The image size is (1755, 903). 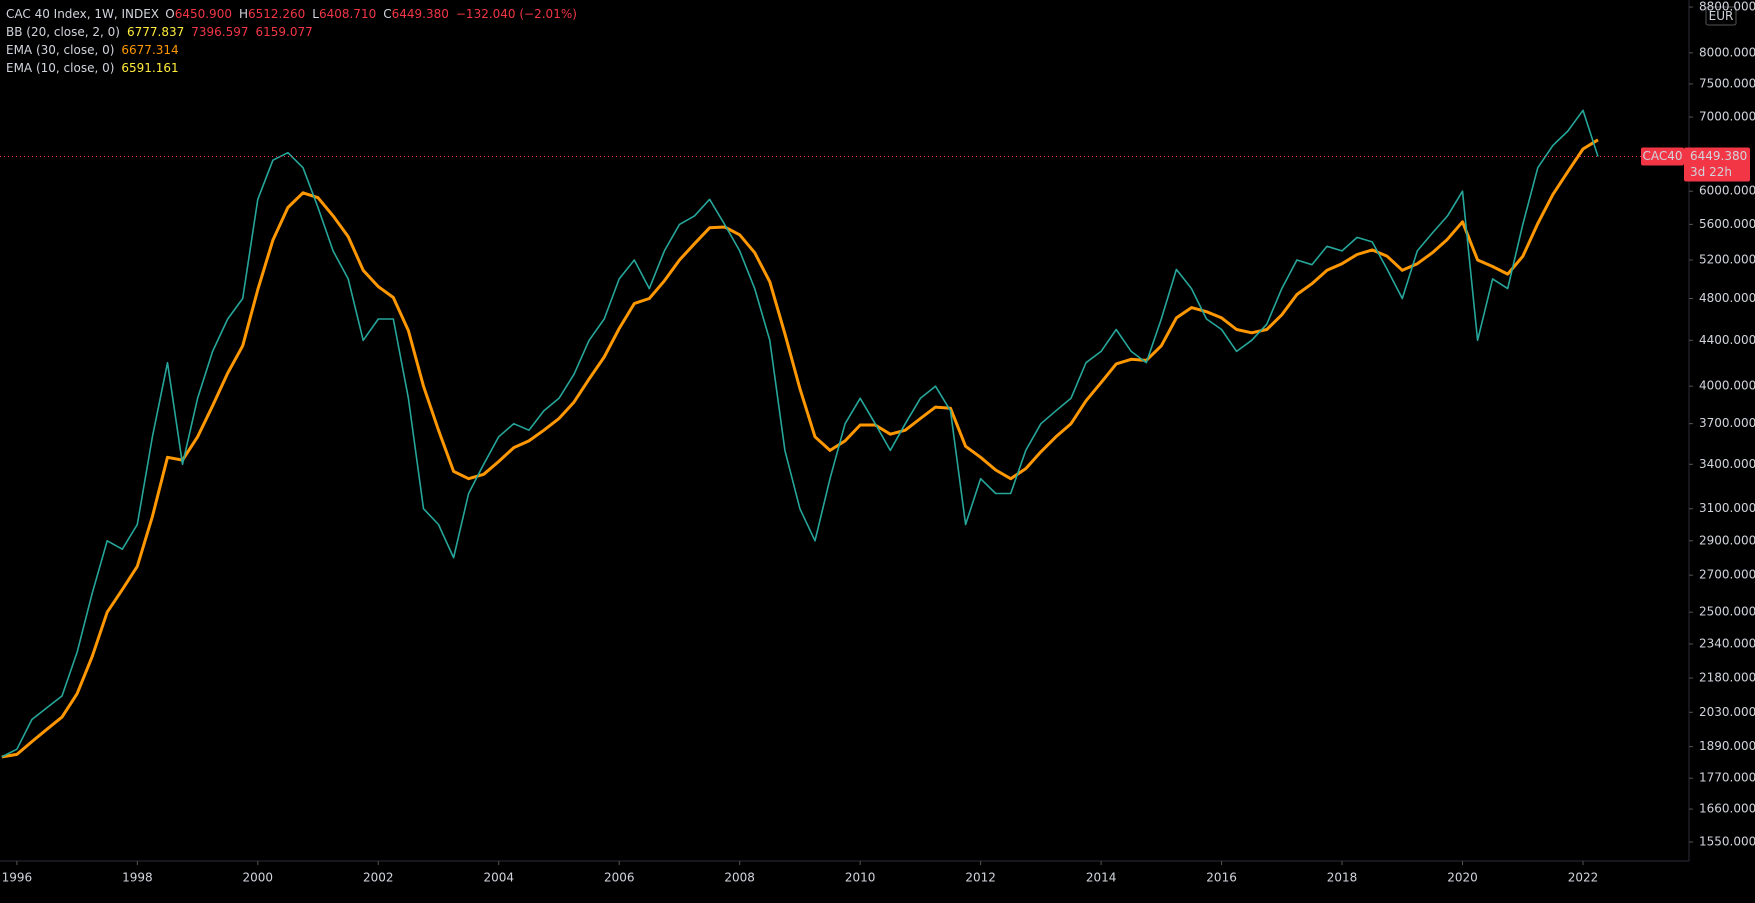 What do you see at coordinates (1101, 878) in the screenshot?
I see `x-tick-label: 2014` at bounding box center [1101, 878].